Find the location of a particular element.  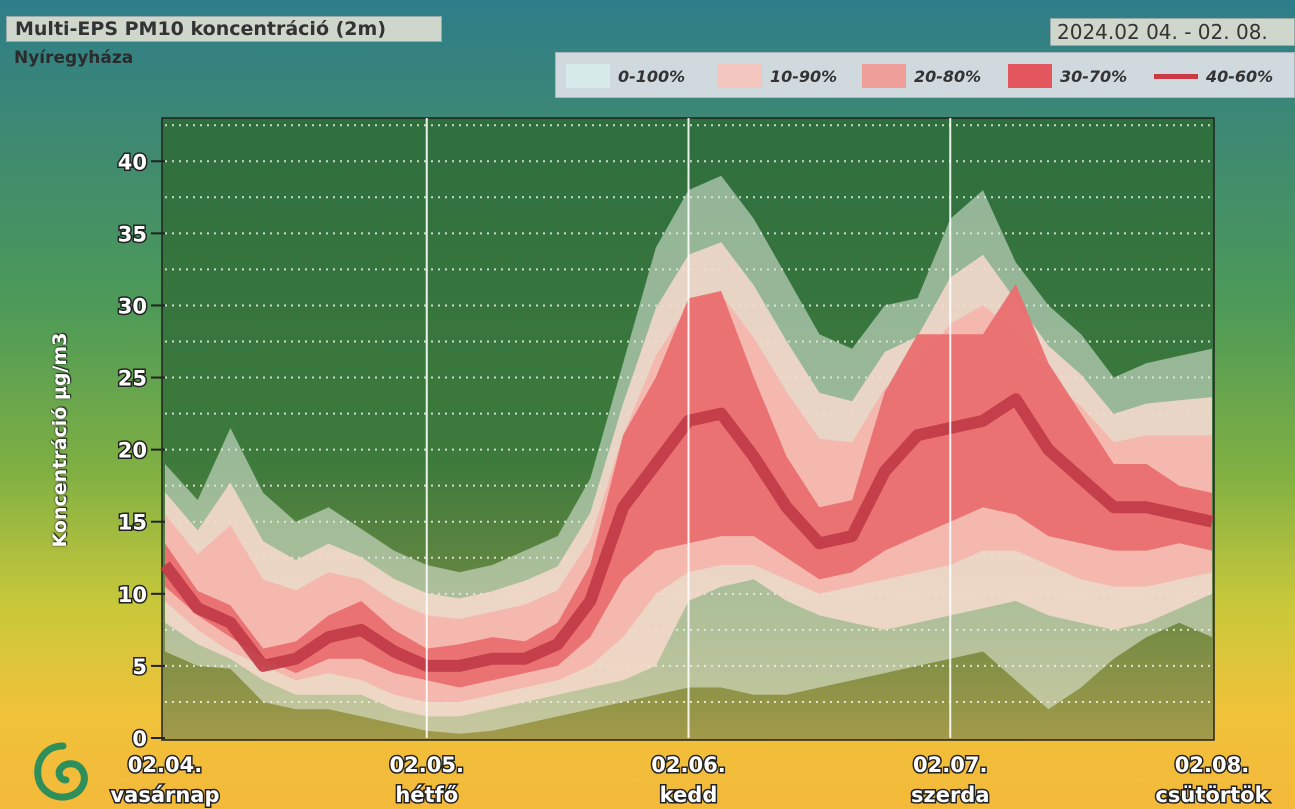

chart-title-box: Multi-EPS PM10 koncentráció (2m) is located at coordinates (224, 29).